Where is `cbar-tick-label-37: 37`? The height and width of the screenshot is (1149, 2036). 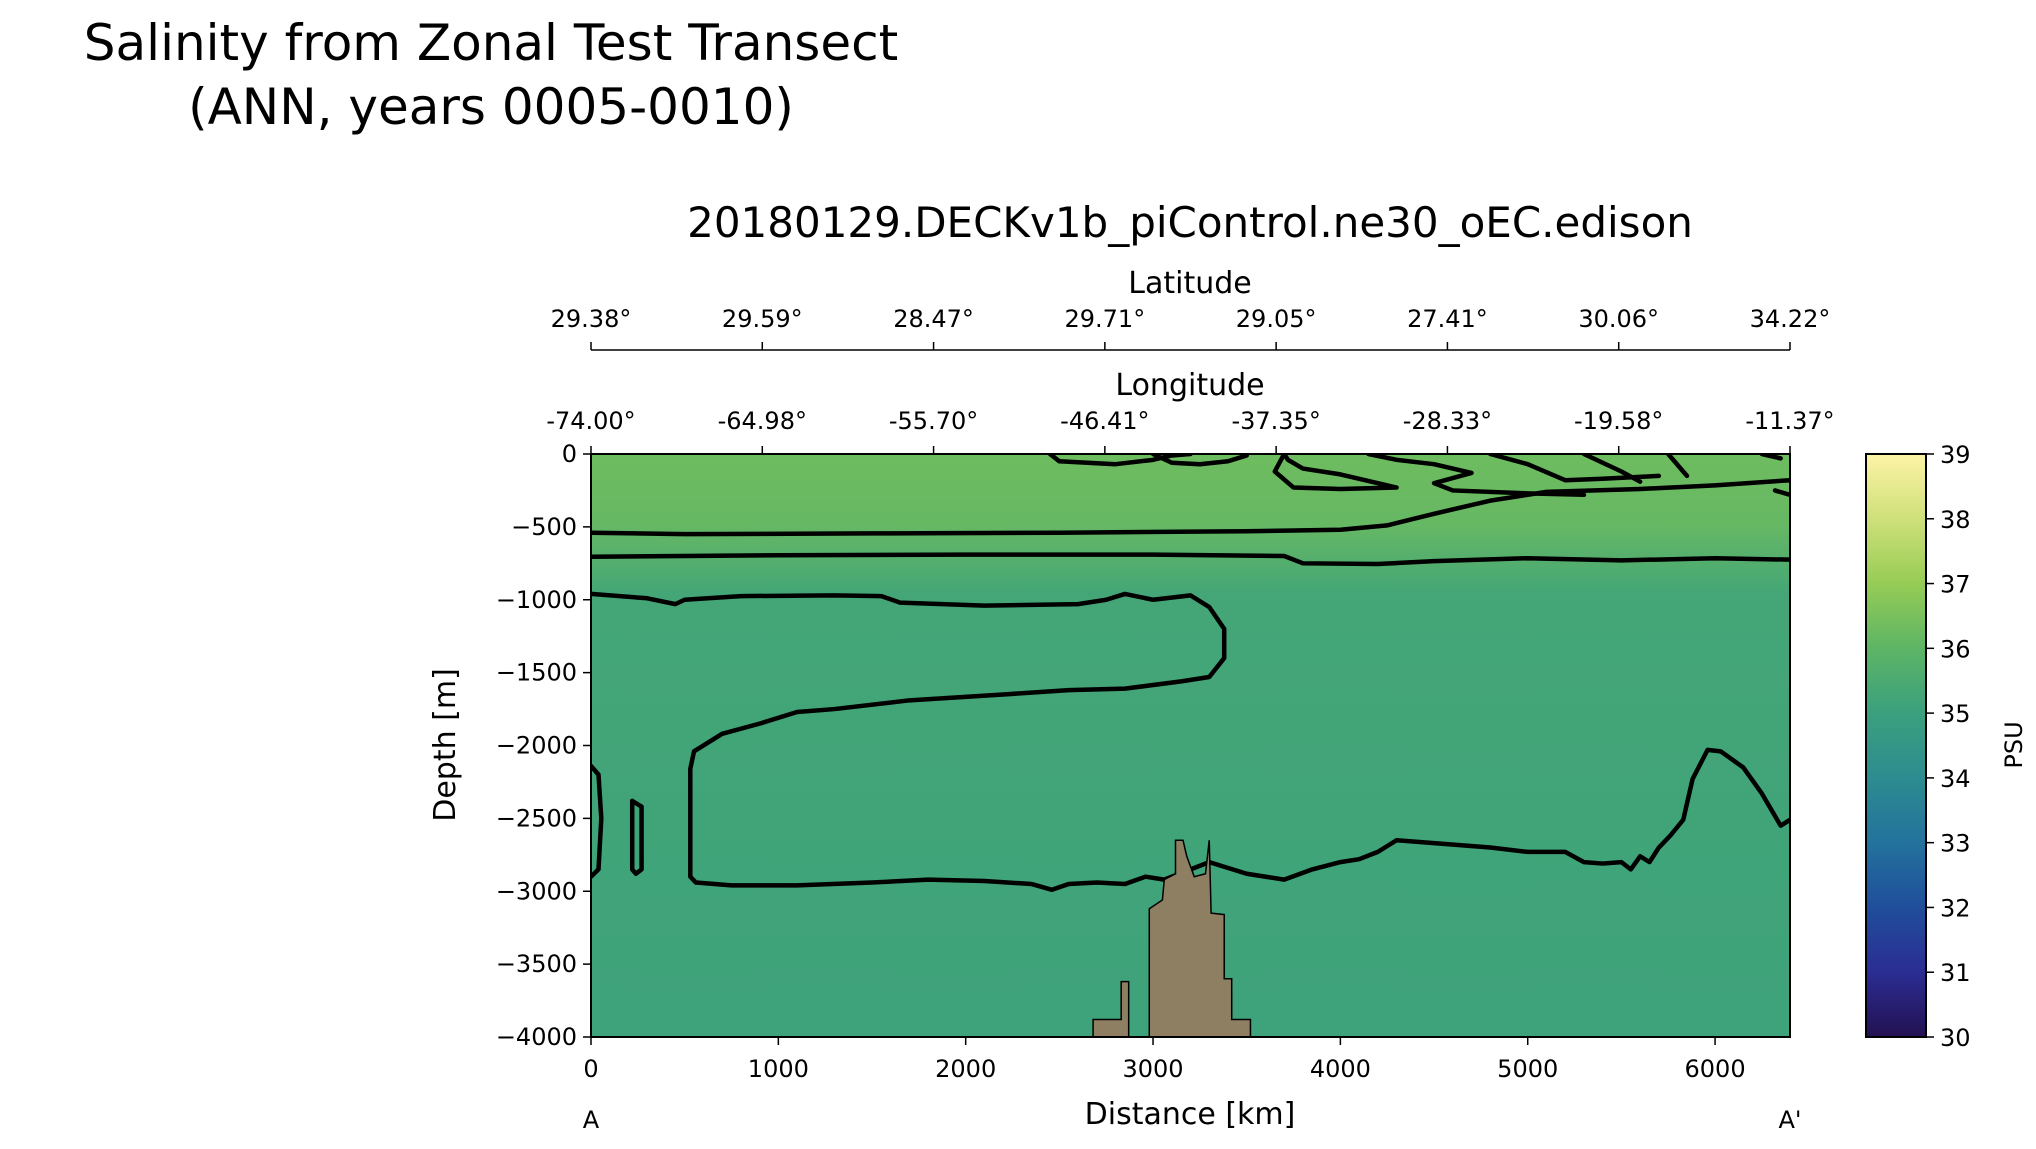
cbar-tick-label-37: 37 is located at coordinates (1955, 585).